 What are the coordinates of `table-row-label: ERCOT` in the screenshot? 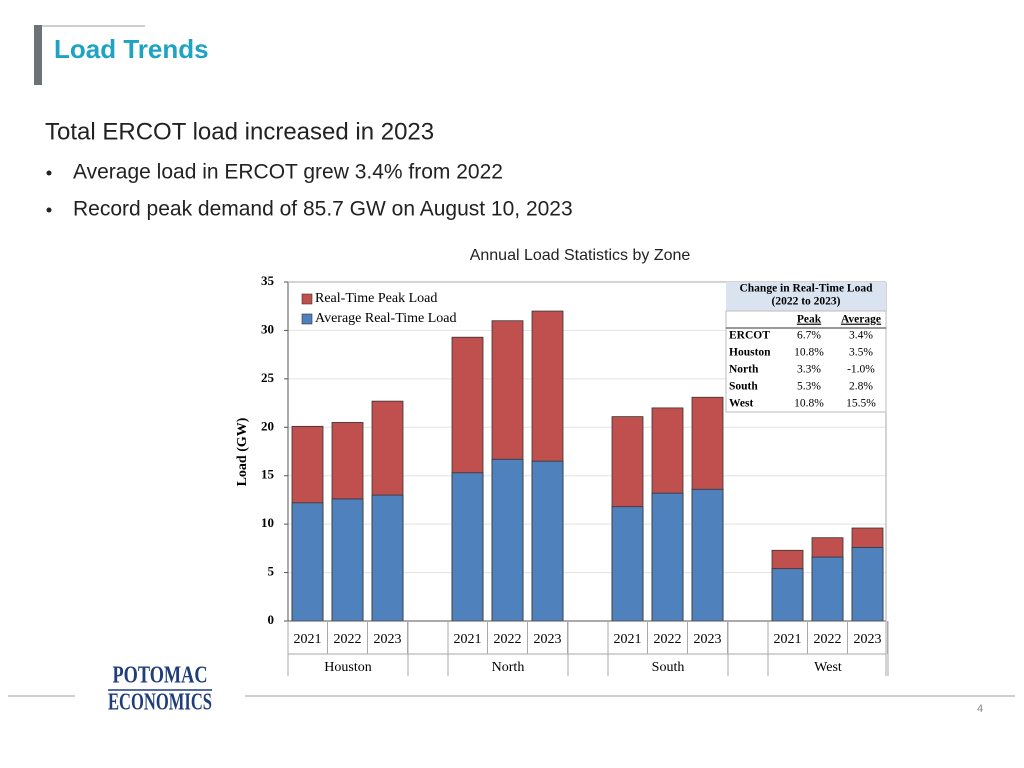 It's located at (749, 336).